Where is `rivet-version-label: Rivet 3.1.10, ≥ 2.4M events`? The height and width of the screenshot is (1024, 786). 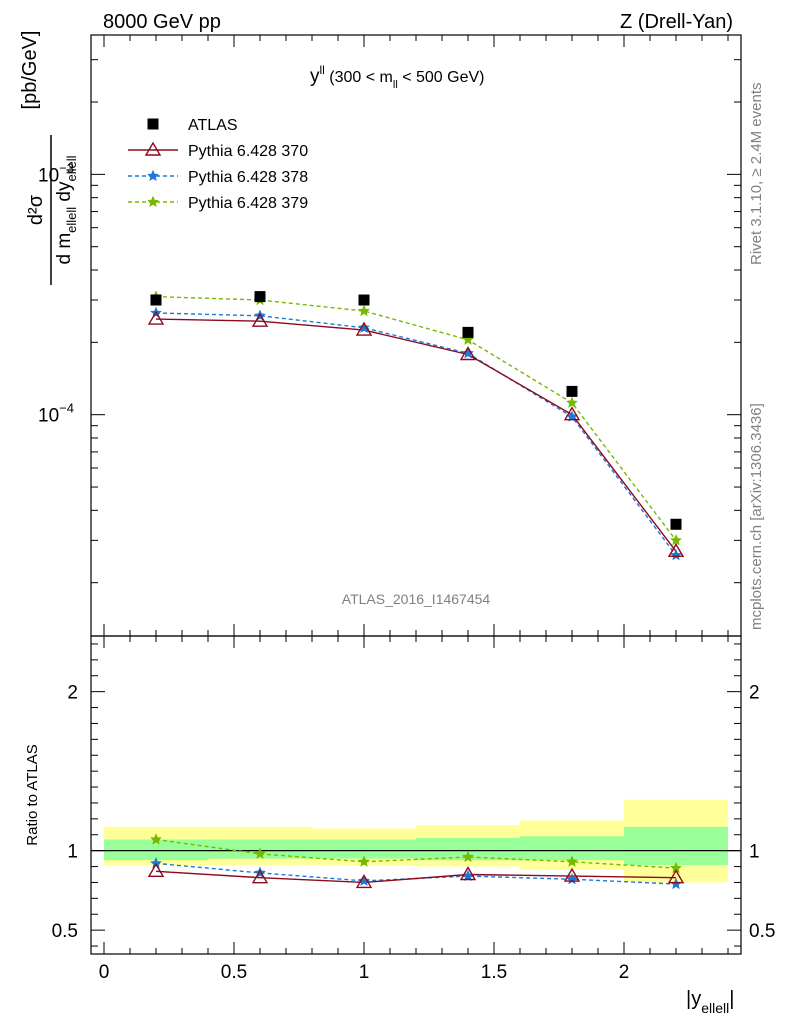
rivet-version-label: Rivet 3.1.10, ≥ 2.4M events is located at coordinates (756, 174).